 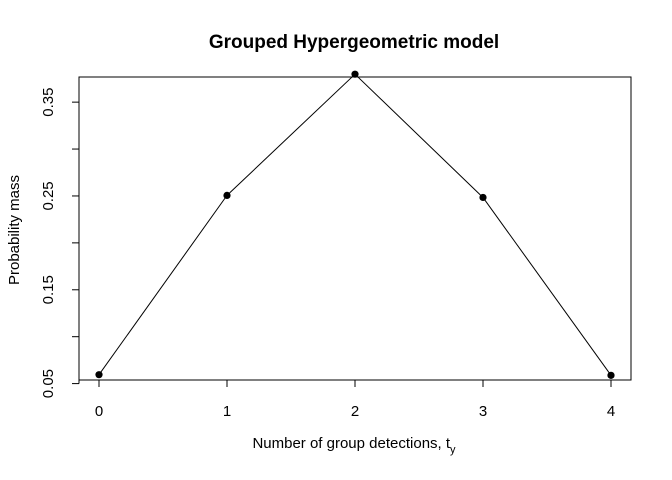 I want to click on chart-title: Grouped Hypergeometric model, so click(x=354, y=42).